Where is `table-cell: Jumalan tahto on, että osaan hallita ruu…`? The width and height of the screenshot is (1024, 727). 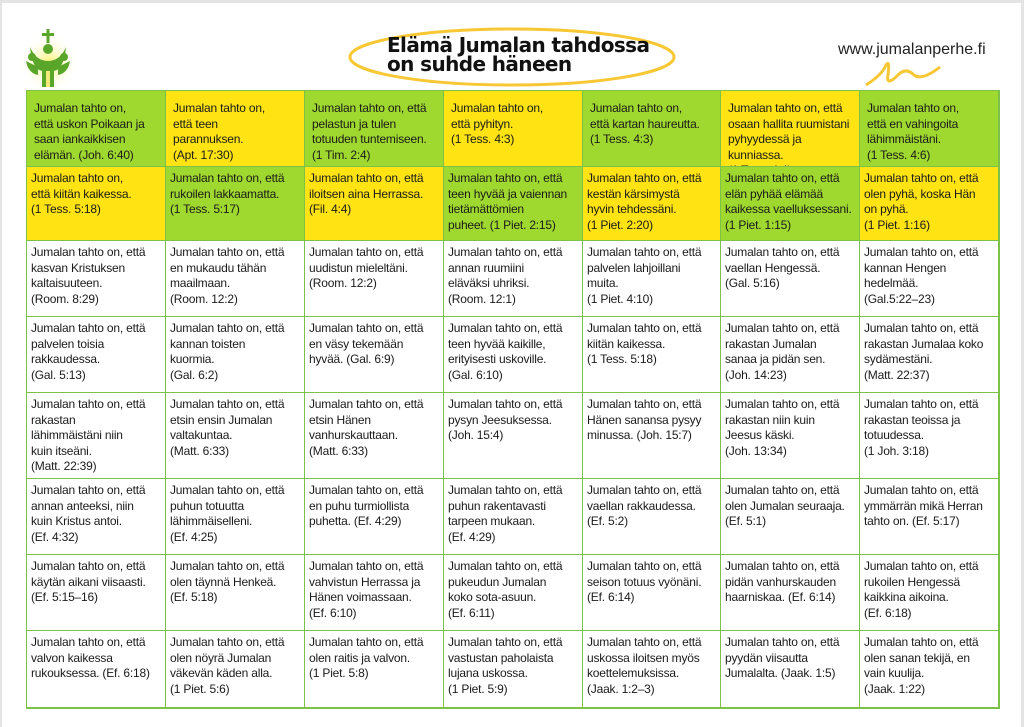
table-cell: Jumalan tahto on, että osaan hallita ruu… is located at coordinates (790, 129).